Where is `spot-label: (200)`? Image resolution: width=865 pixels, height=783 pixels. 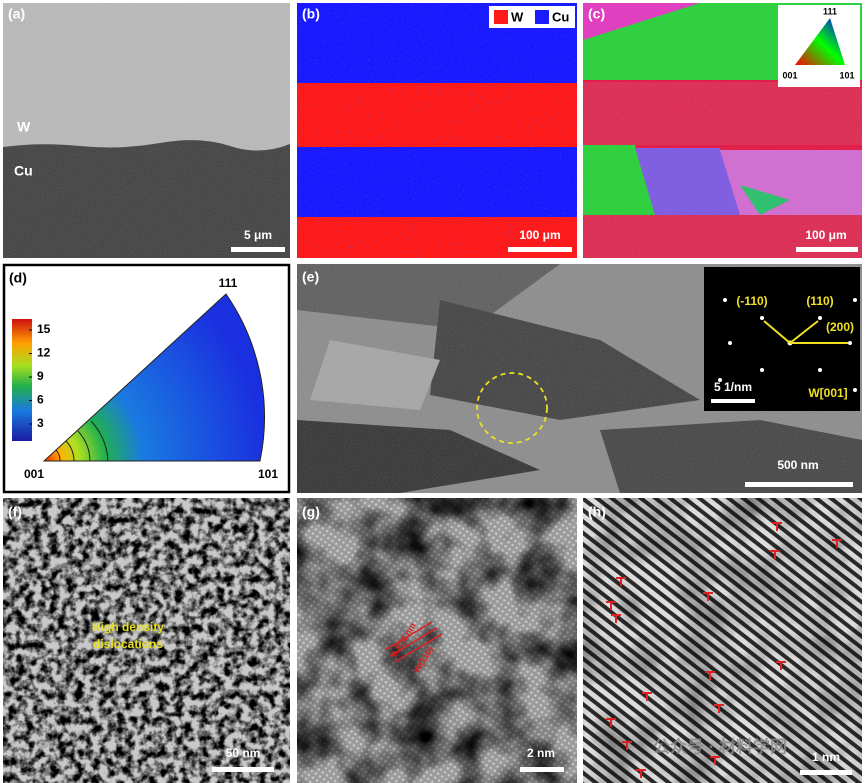
spot-label: (200) is located at coordinates (840, 327).